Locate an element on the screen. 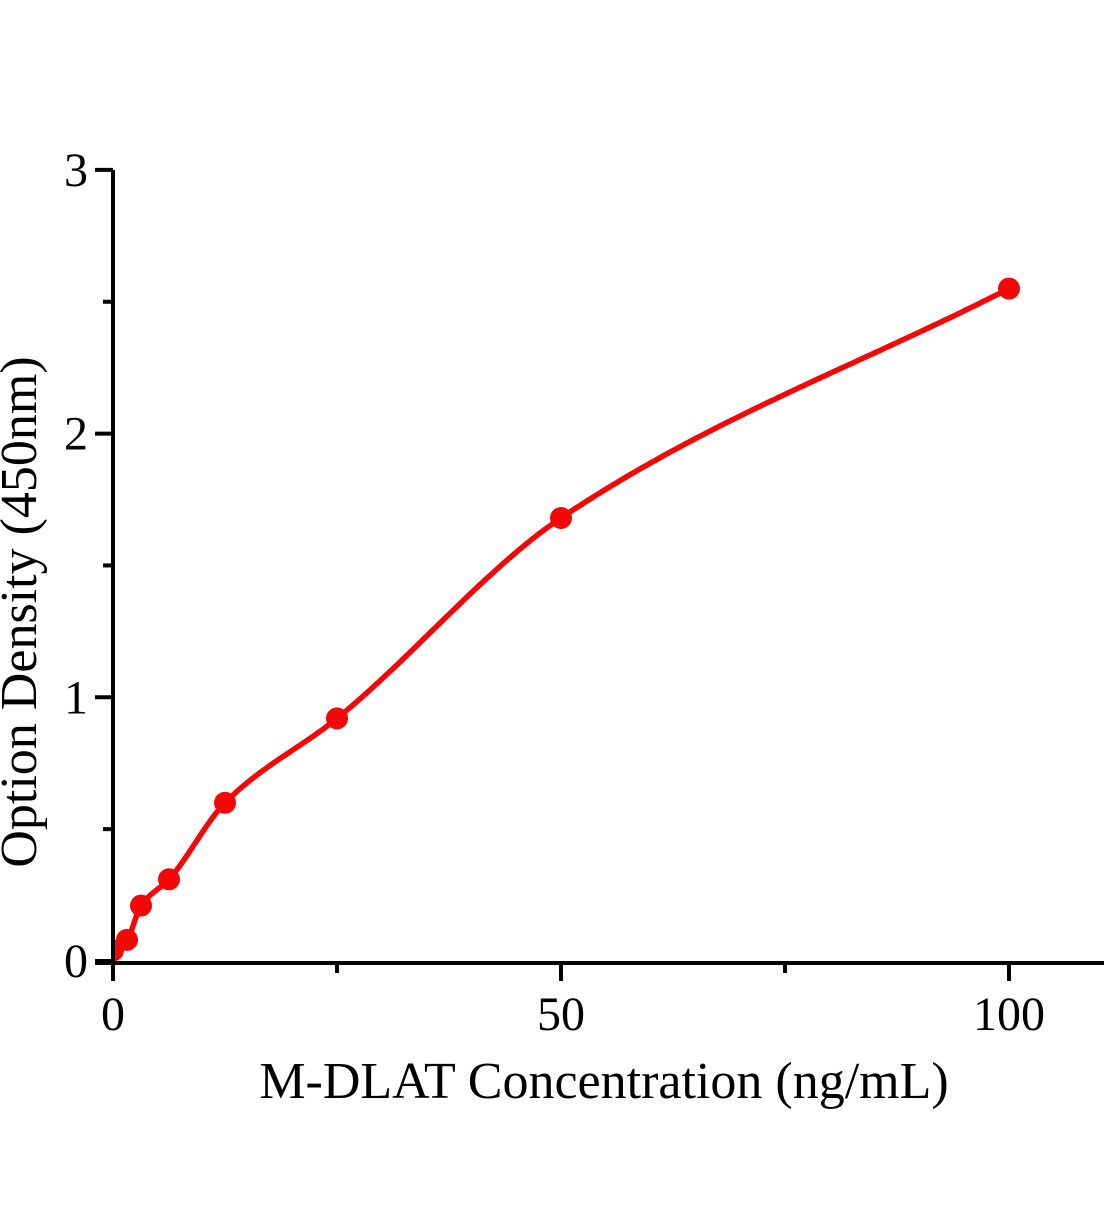 This screenshot has width=1104, height=1205. y-tick-label: 2 is located at coordinates (76, 434).